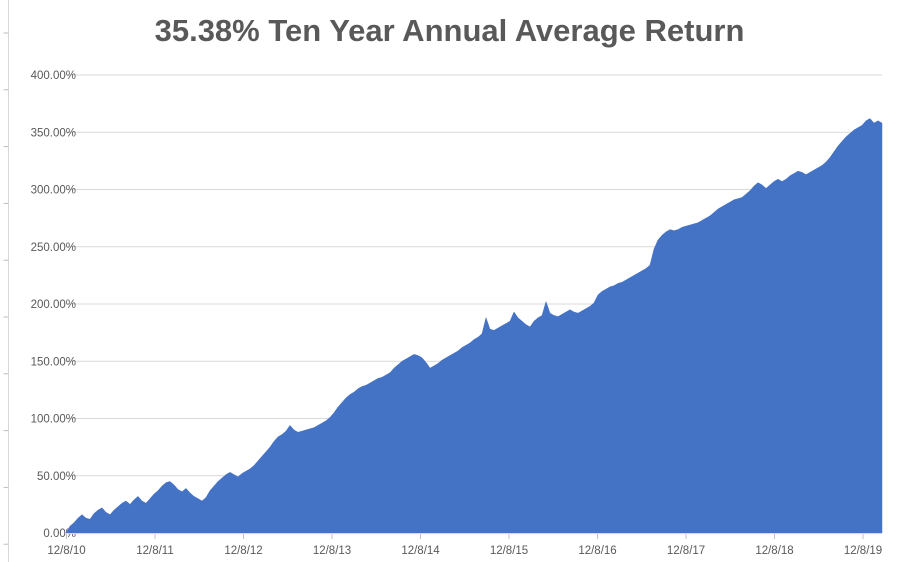 This screenshot has height=562, width=899. What do you see at coordinates (420, 551) in the screenshot?
I see `x-axis-label: 12/8/14` at bounding box center [420, 551].